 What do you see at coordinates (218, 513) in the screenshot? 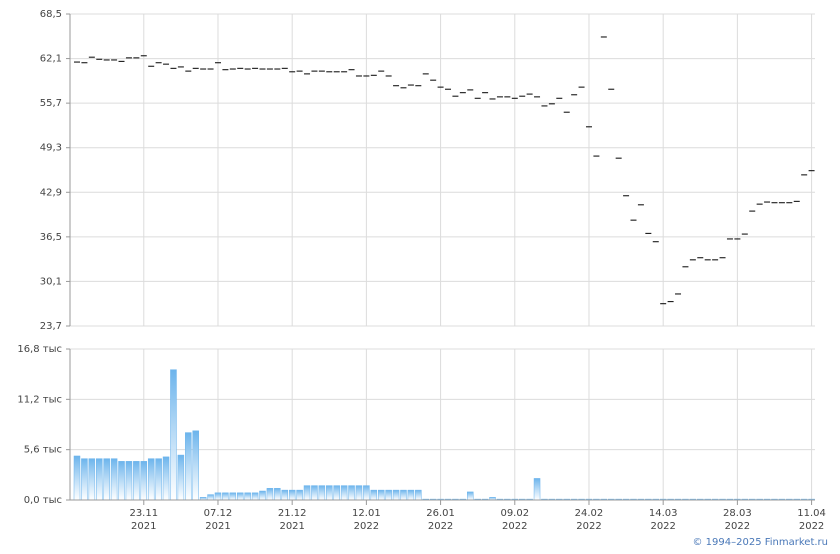
I see `x-tick-label: 07.12` at bounding box center [218, 513].